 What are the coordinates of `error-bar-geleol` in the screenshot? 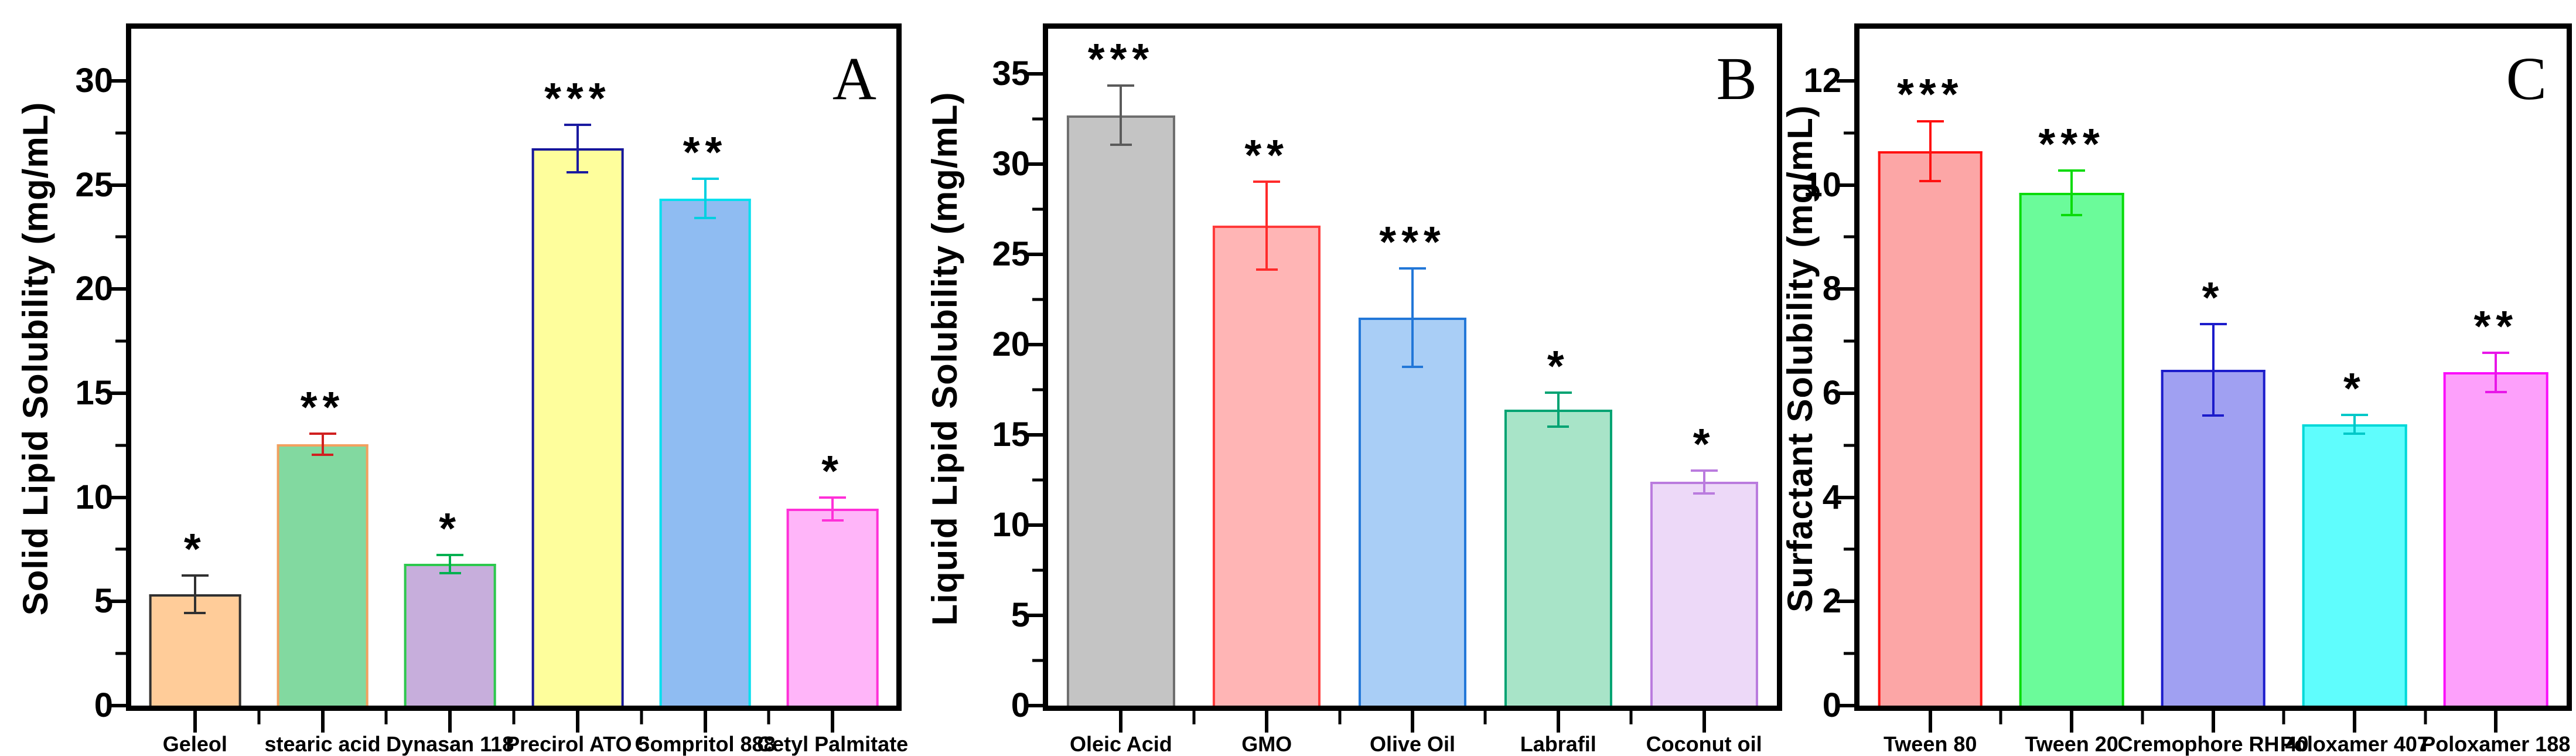 It's located at (195, 594).